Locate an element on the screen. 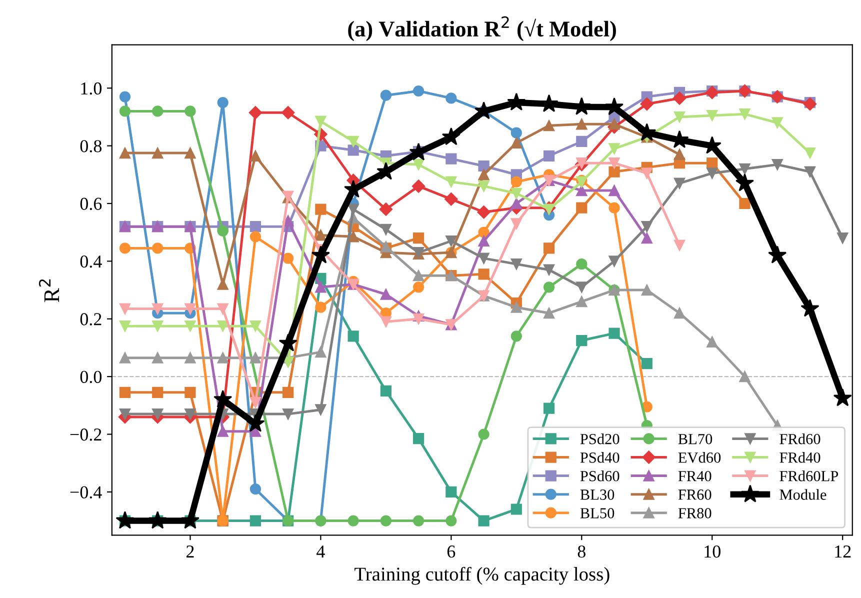 The width and height of the screenshot is (861, 598). x-tick-label: 12 is located at coordinates (843, 552).